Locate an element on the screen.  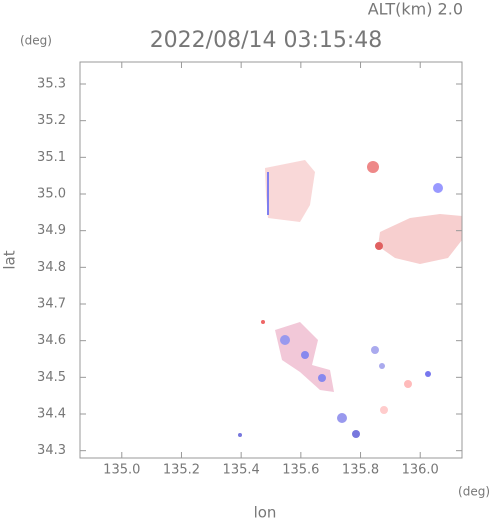
x-tick-label: 135.4 is located at coordinates (241, 470).